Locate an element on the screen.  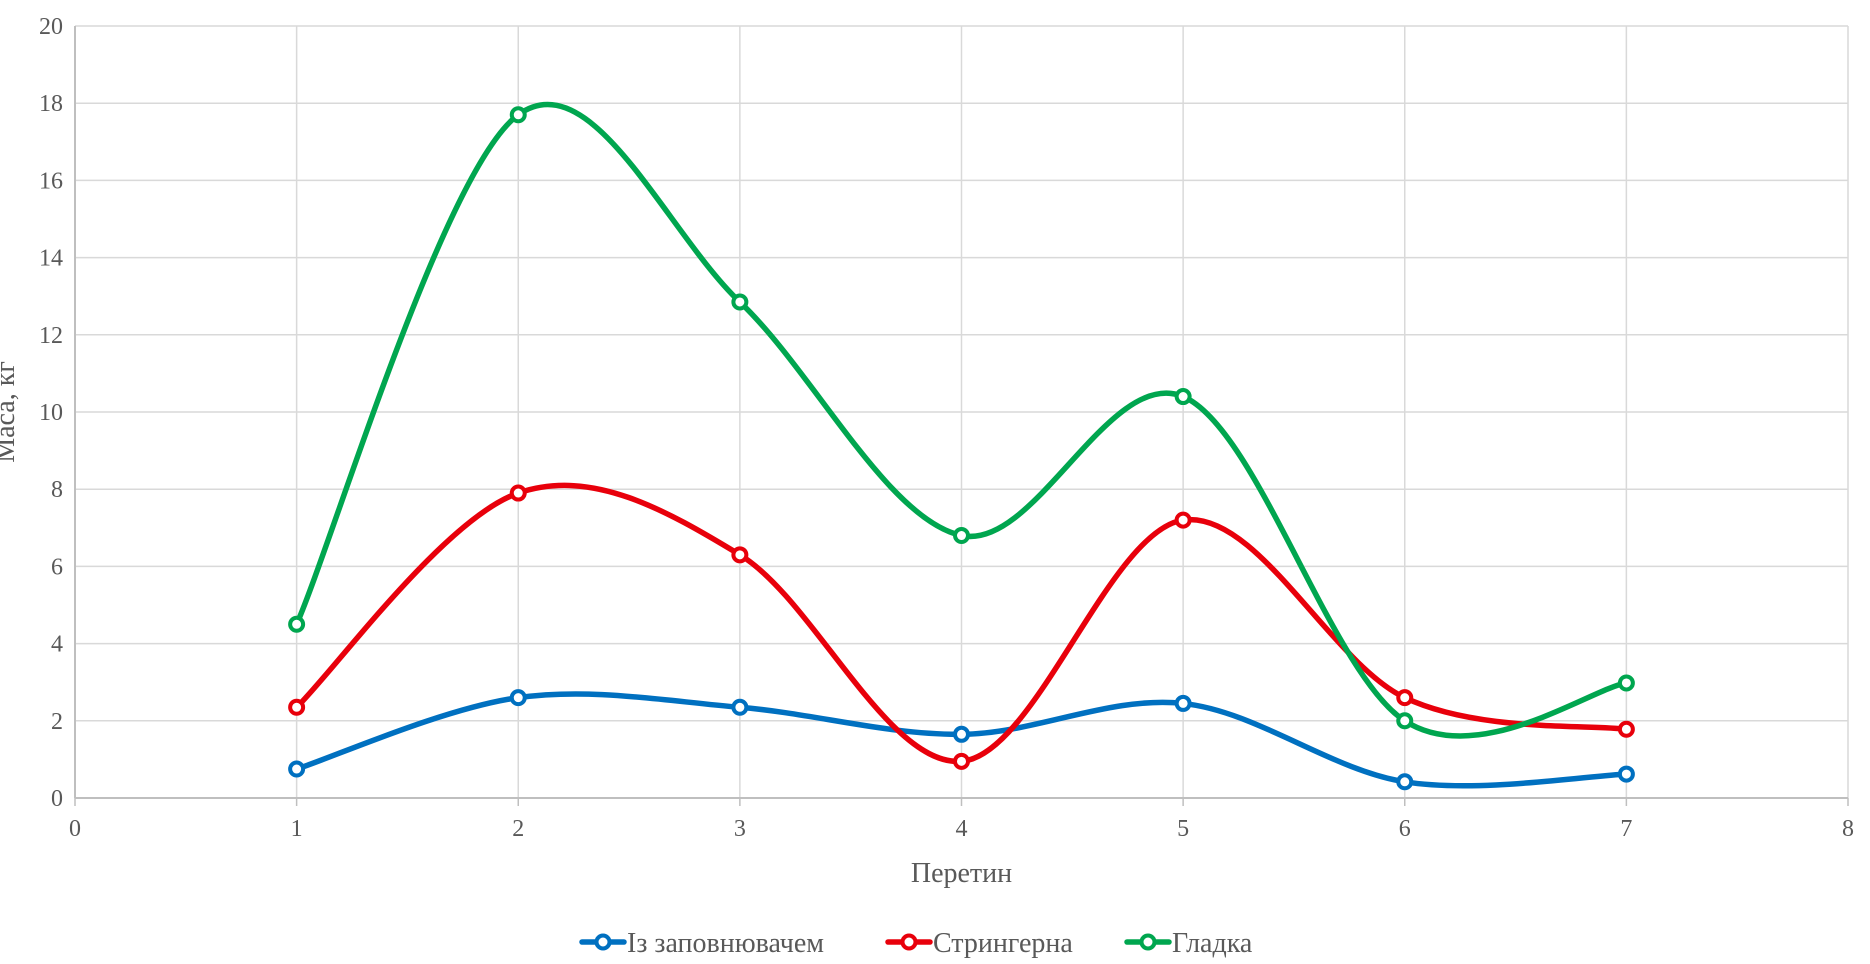
y-tick-label: 12 is located at coordinates (51, 336).